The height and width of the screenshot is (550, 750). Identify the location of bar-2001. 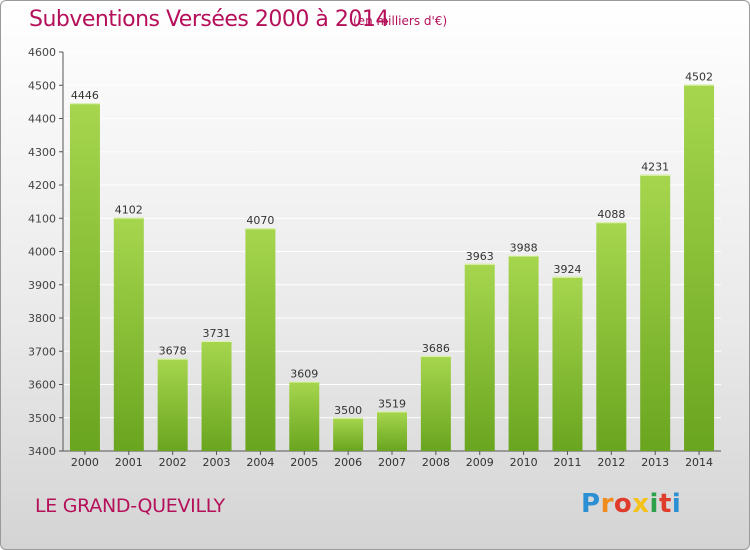
(128, 334).